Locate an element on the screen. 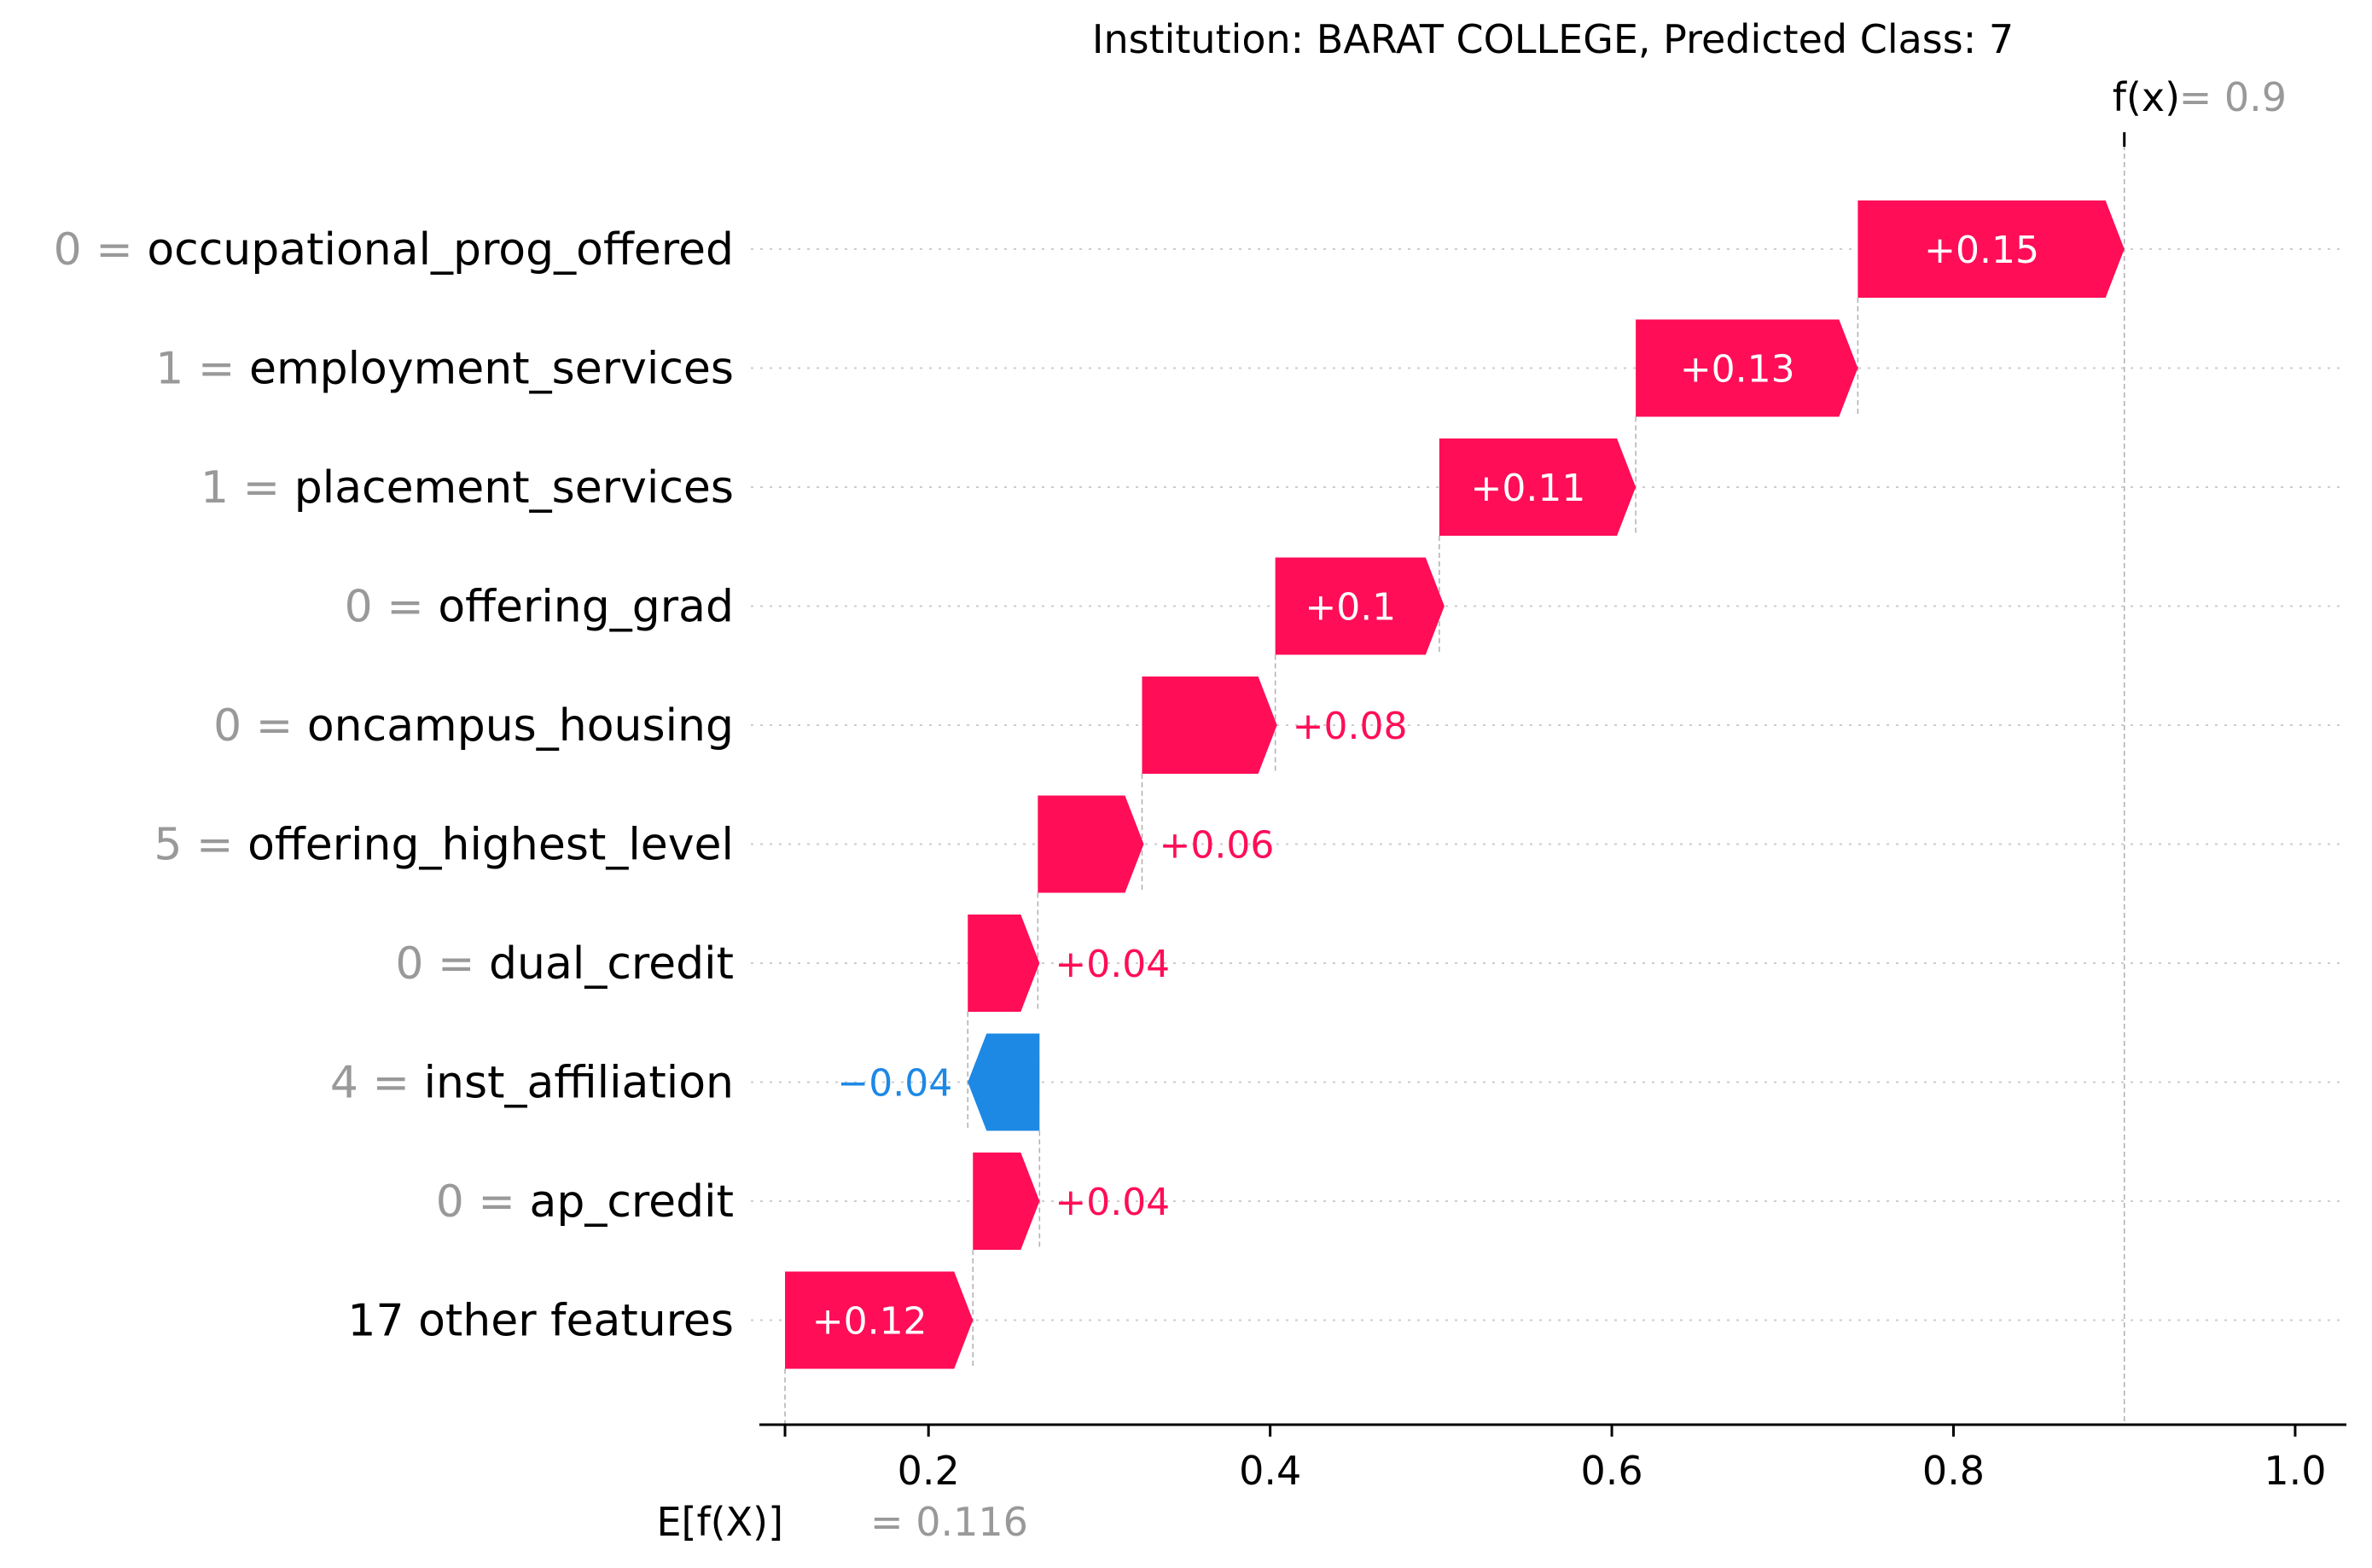  feature-value: 4 = is located at coordinates (377, 1083).